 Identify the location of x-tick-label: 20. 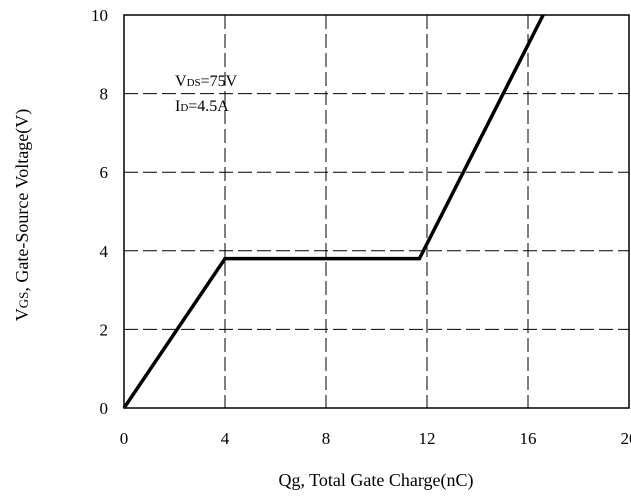
(626, 438).